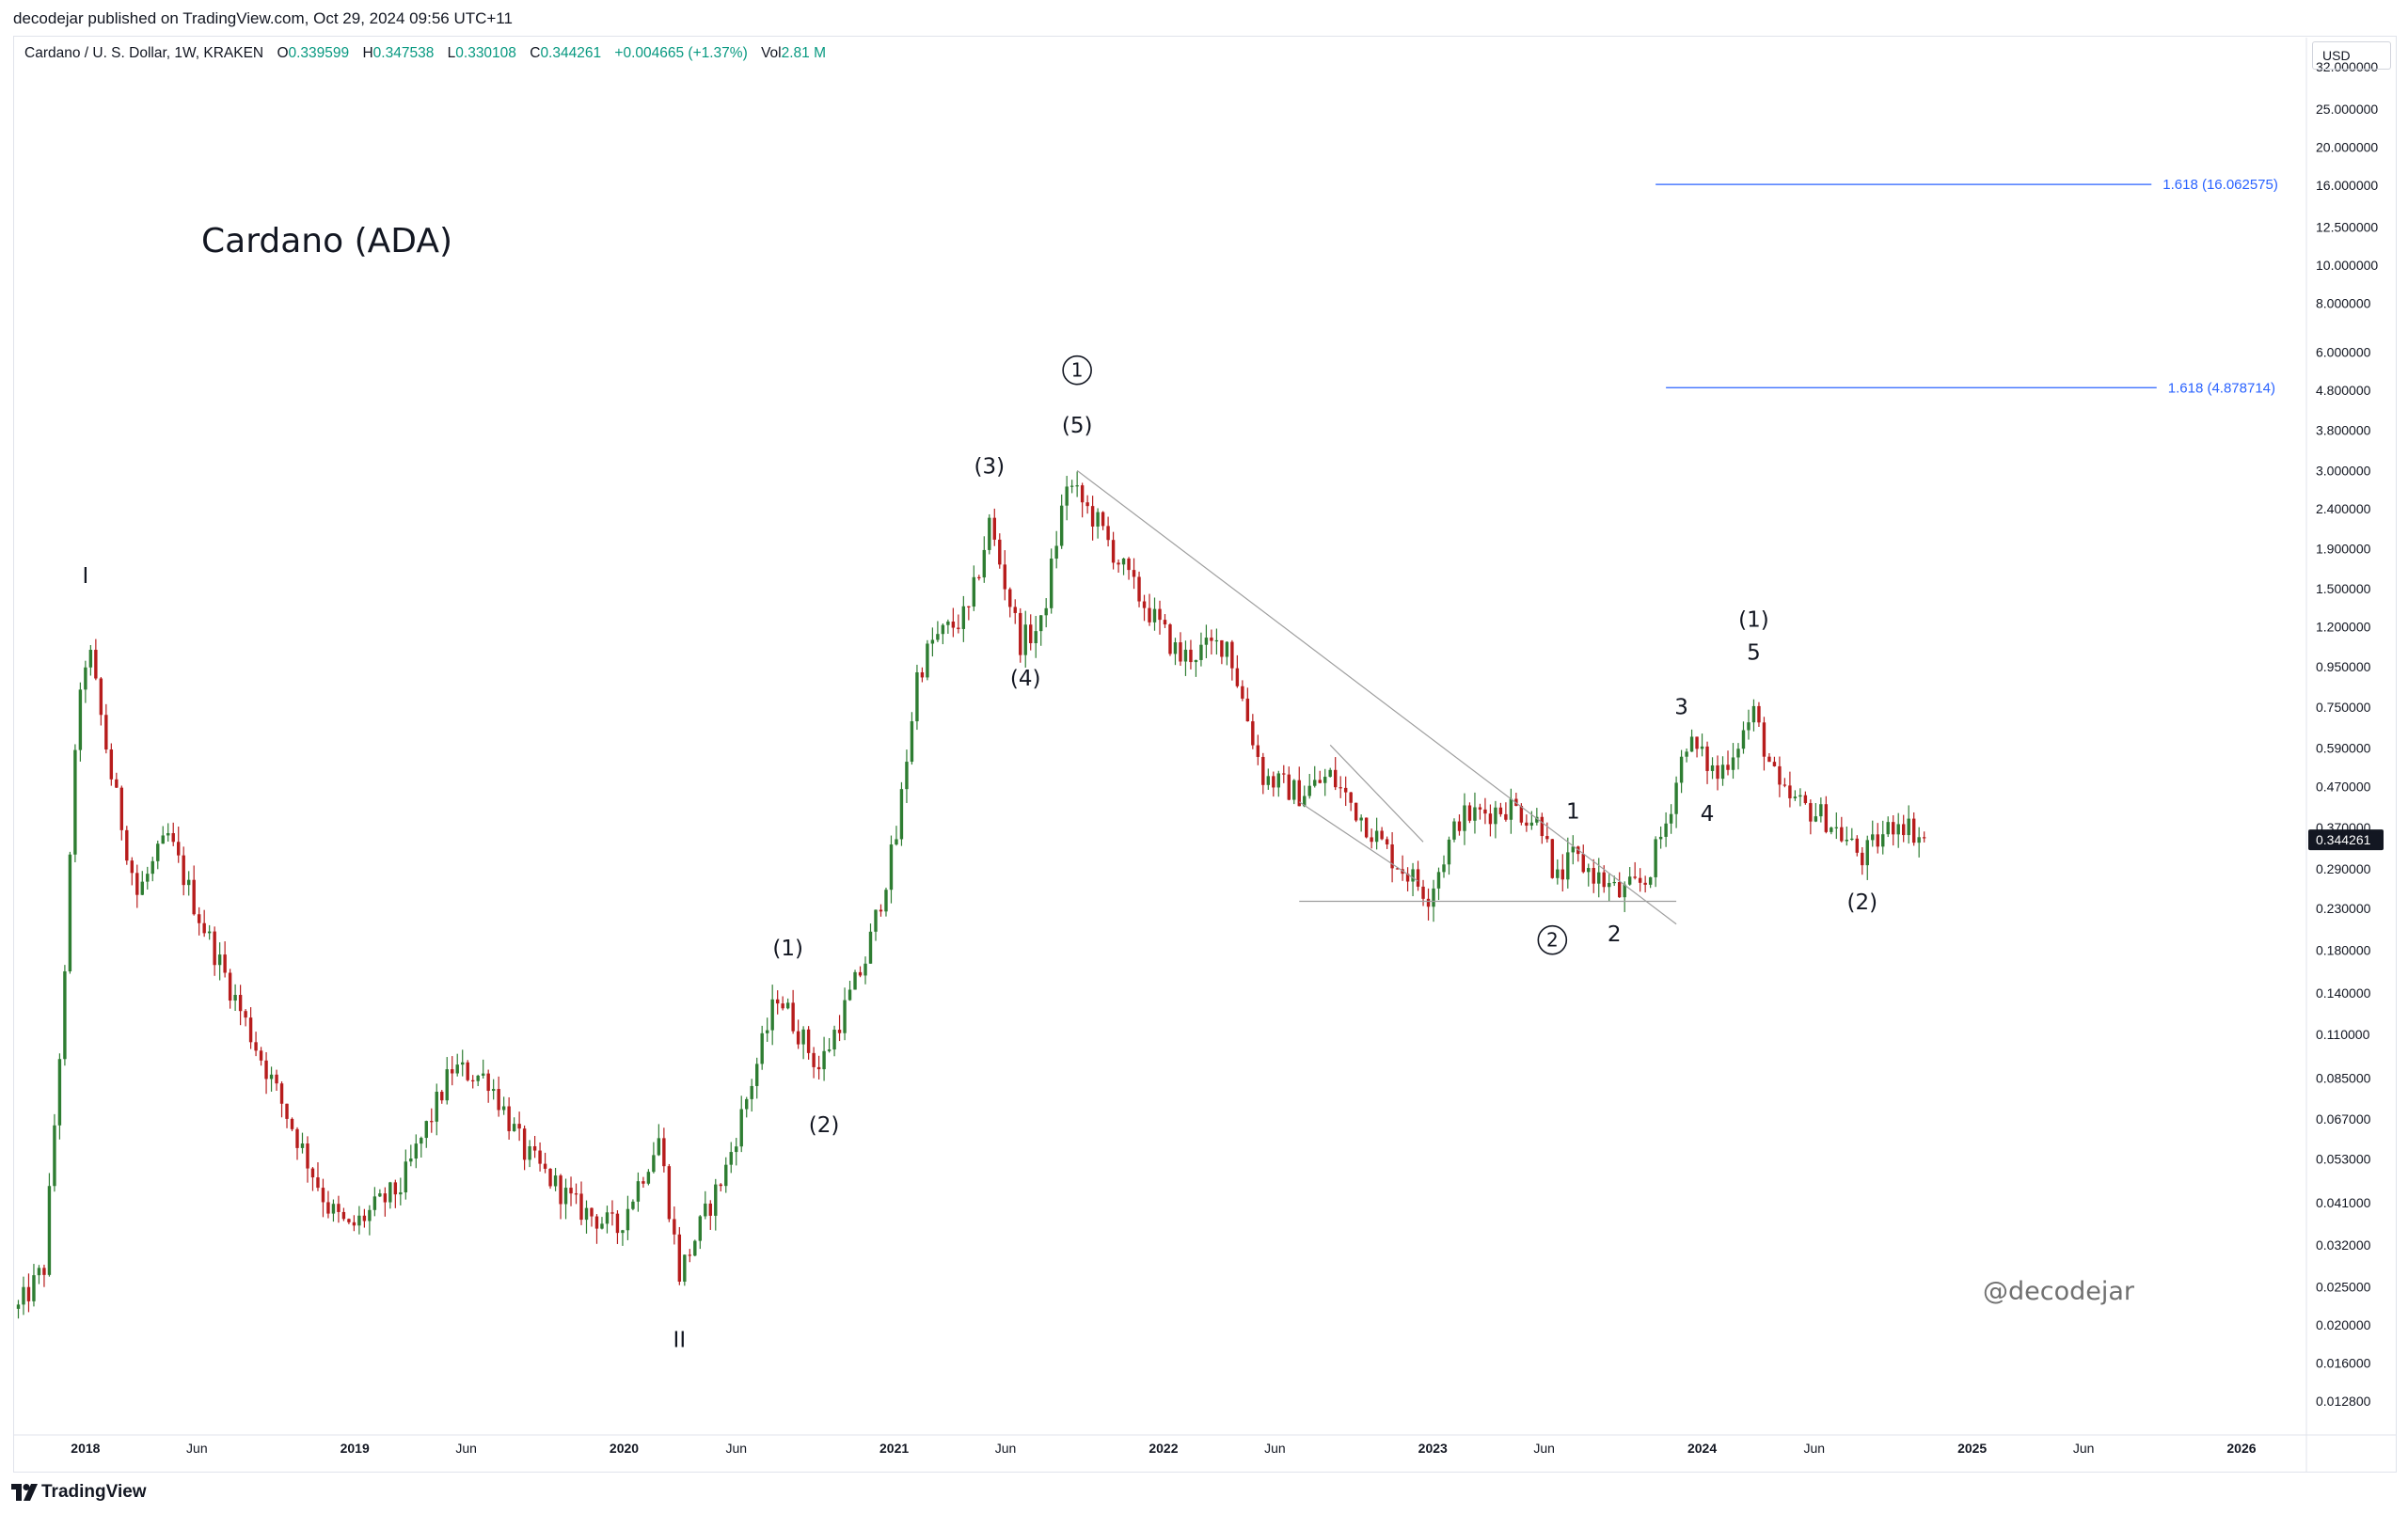  Describe the element at coordinates (2346, 840) in the screenshot. I see `last-price-badge` at that location.